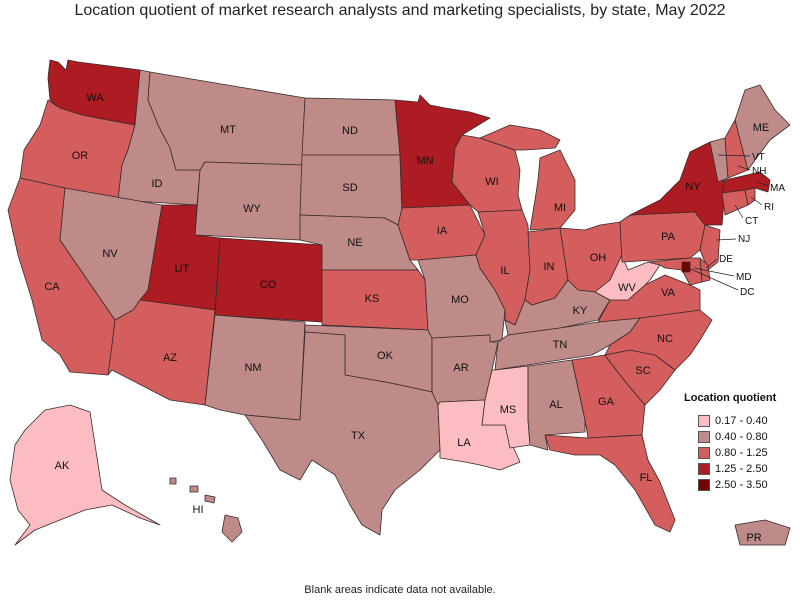 The height and width of the screenshot is (600, 800). Describe the element at coordinates (350, 131) in the screenshot. I see `label-ND: ND` at that location.